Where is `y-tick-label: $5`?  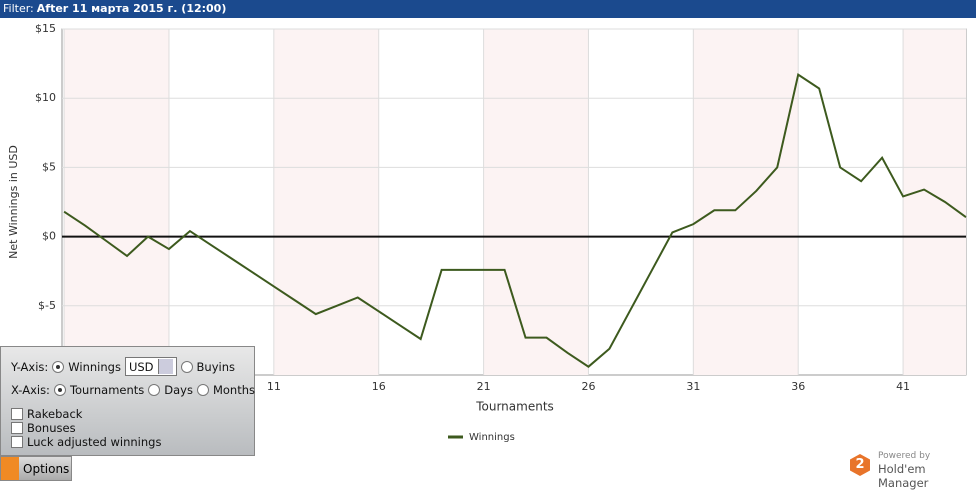
y-tick-label: $5 is located at coordinates (49, 166).